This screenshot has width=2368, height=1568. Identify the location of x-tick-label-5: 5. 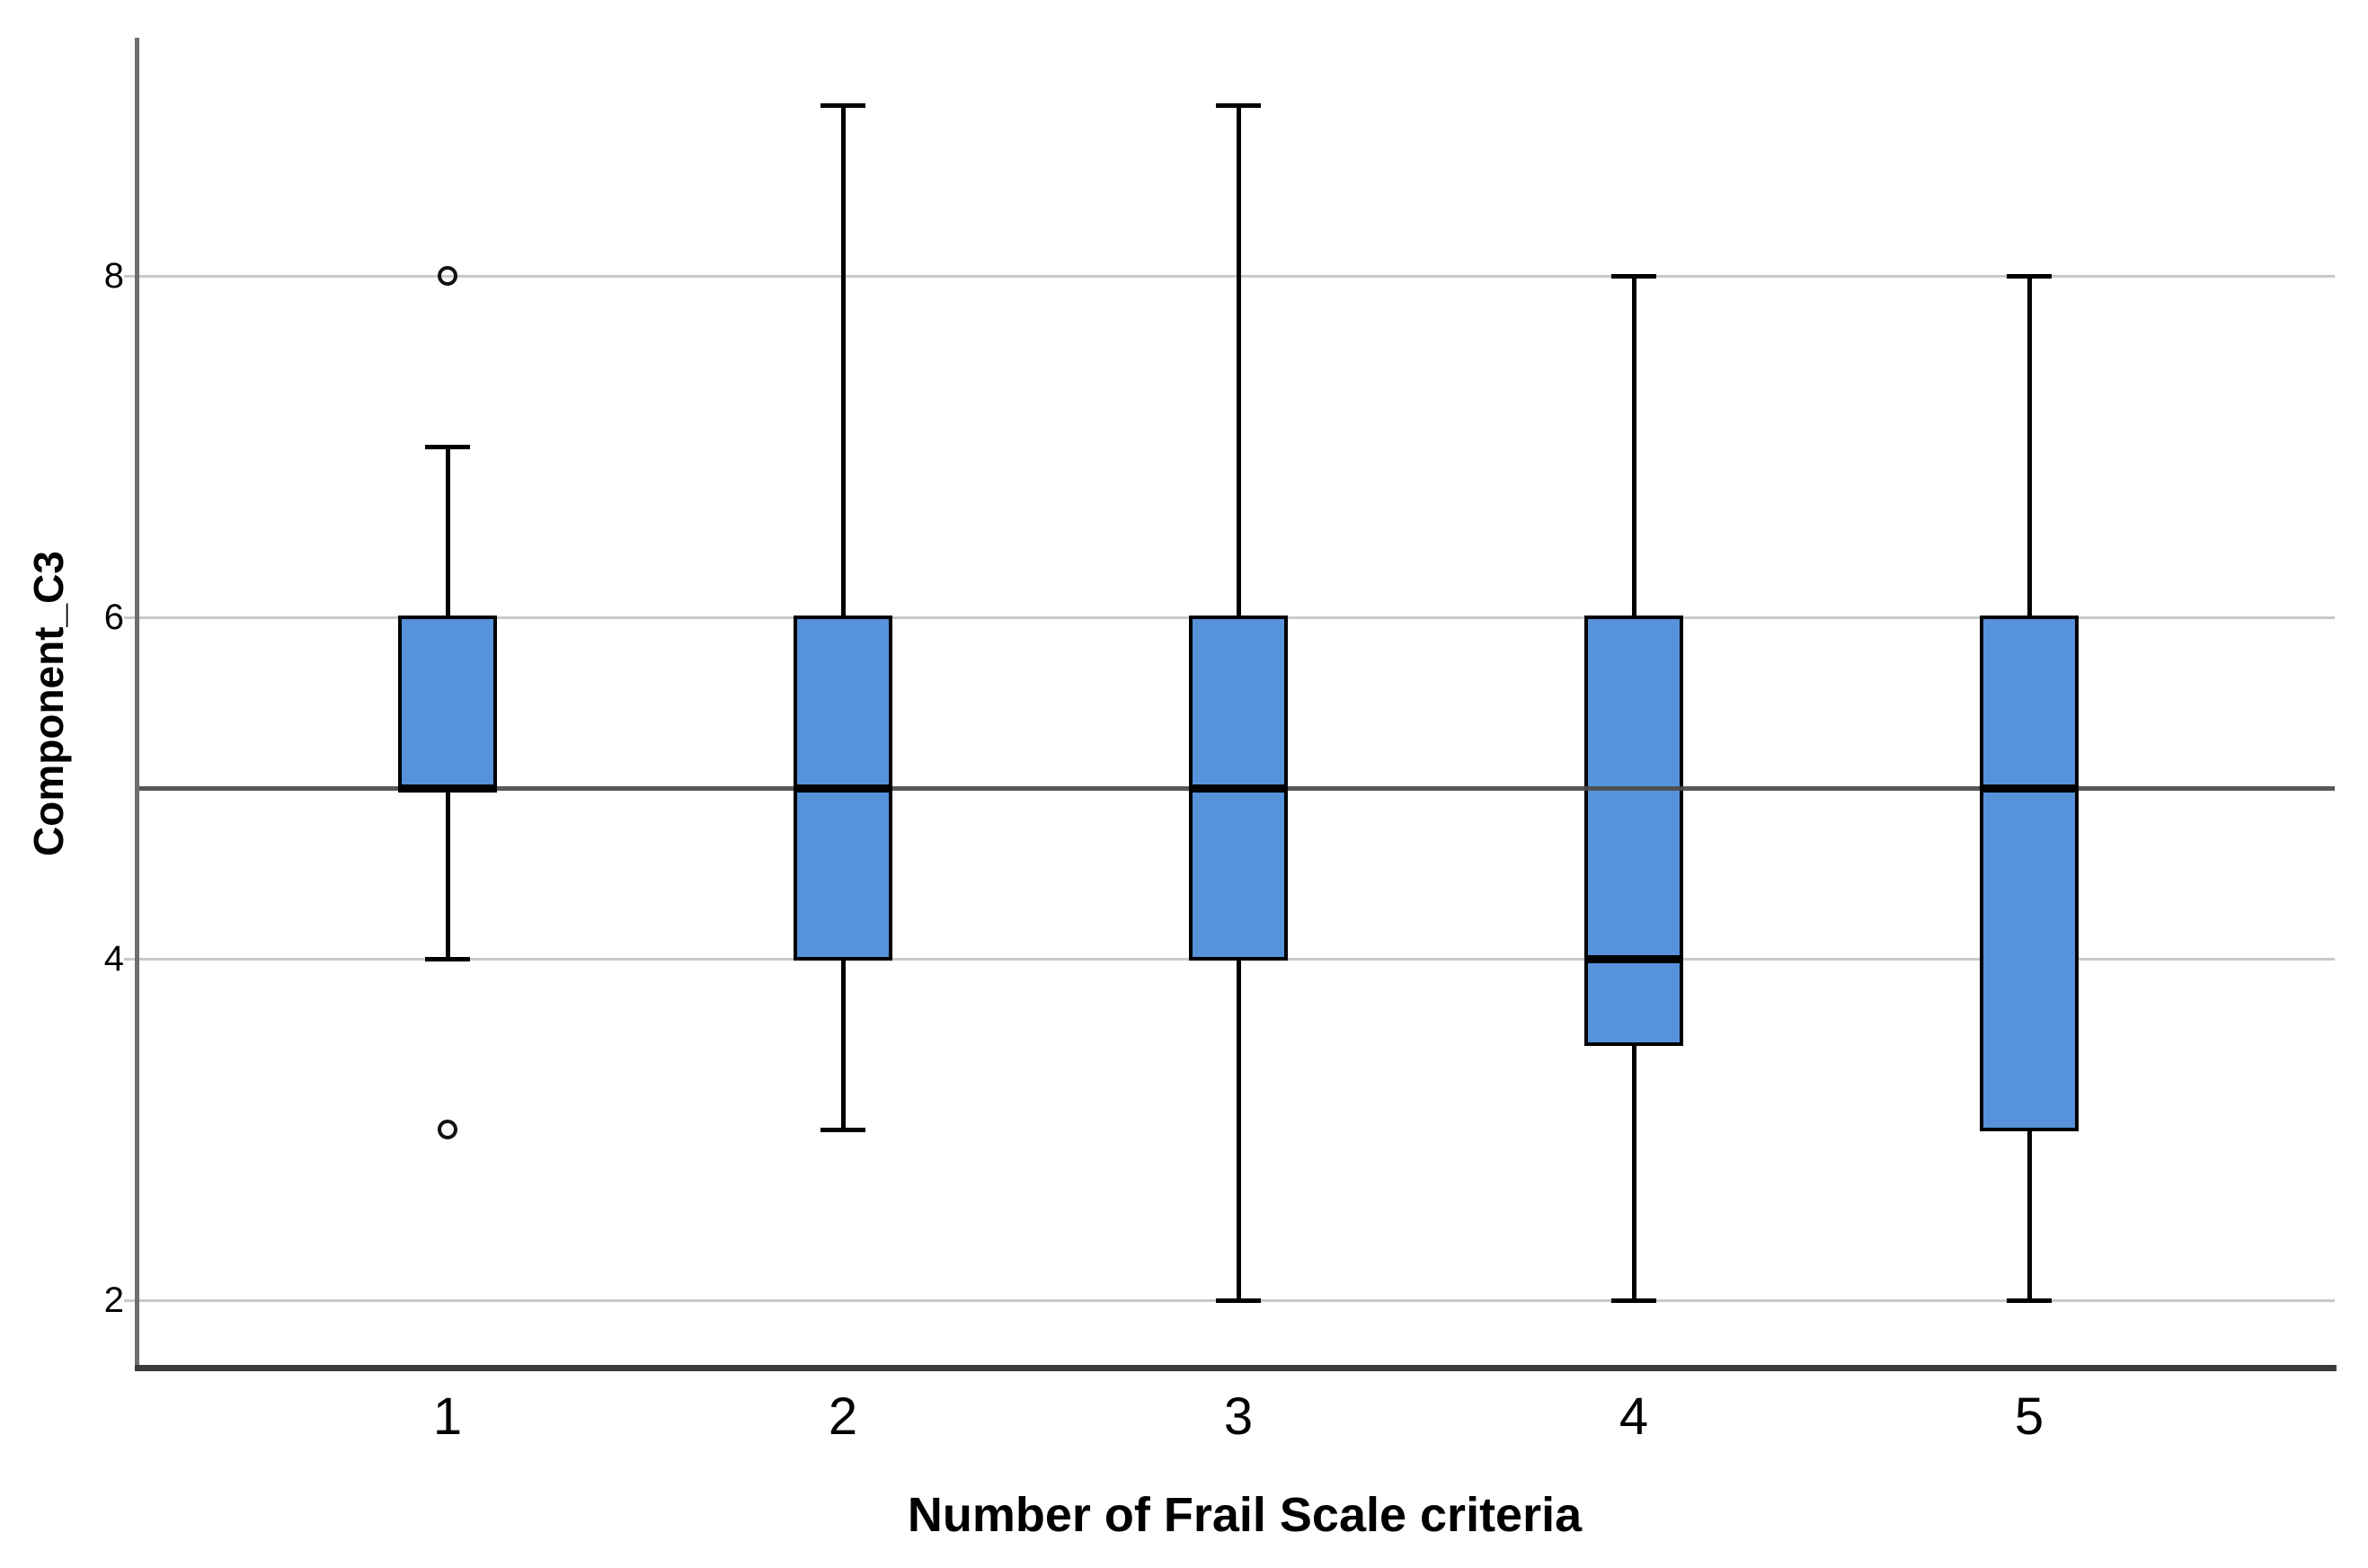
(2029, 1417).